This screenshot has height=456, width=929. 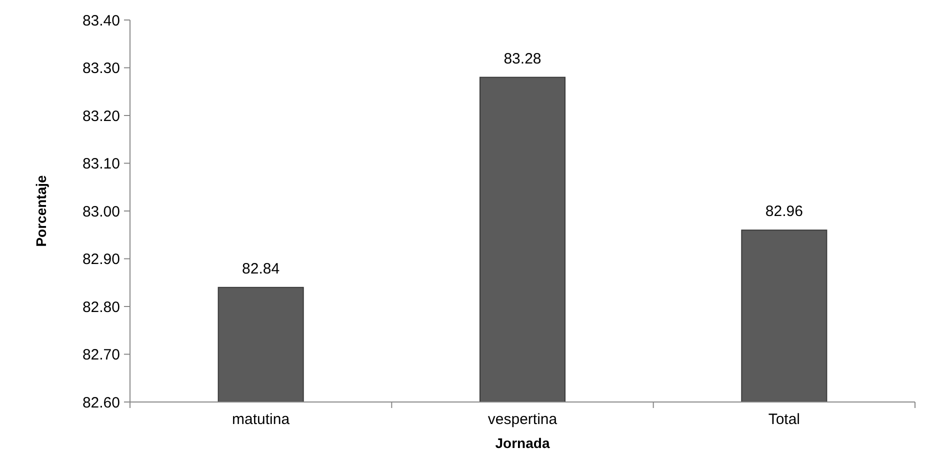 I want to click on y-axis-title: Porcentaje, so click(x=41, y=210).